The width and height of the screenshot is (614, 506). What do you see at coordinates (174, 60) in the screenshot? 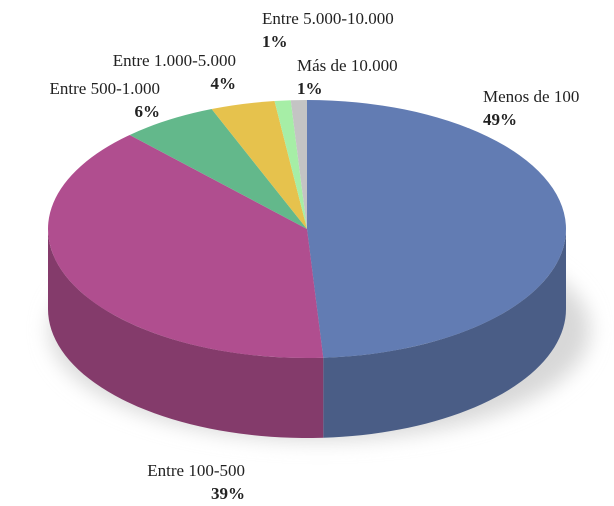
I see `slice-label: Entre 1.000-5.000` at bounding box center [174, 60].